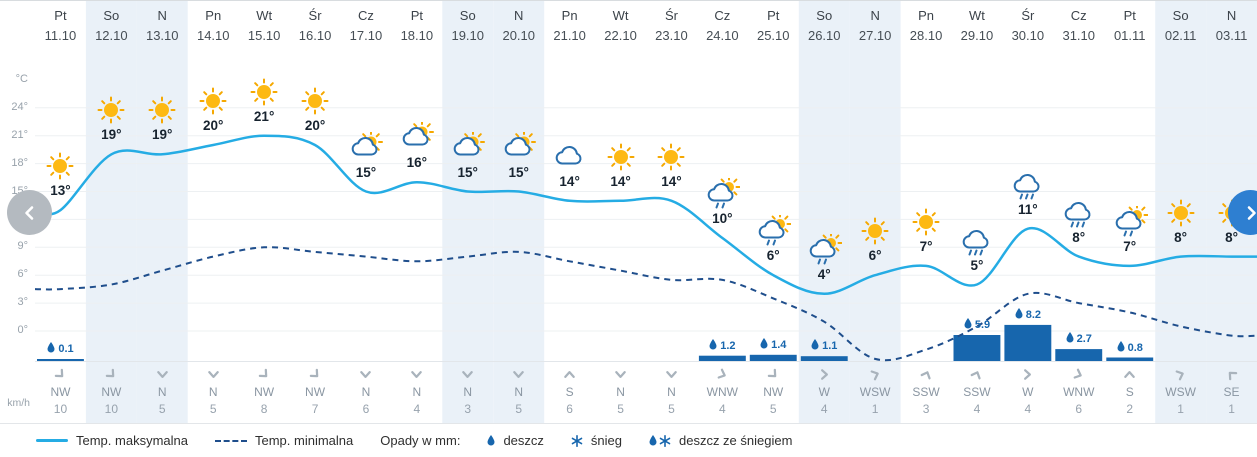 The height and width of the screenshot is (457, 1257). Describe the element at coordinates (1242, 212) in the screenshot. I see `next-button` at that location.